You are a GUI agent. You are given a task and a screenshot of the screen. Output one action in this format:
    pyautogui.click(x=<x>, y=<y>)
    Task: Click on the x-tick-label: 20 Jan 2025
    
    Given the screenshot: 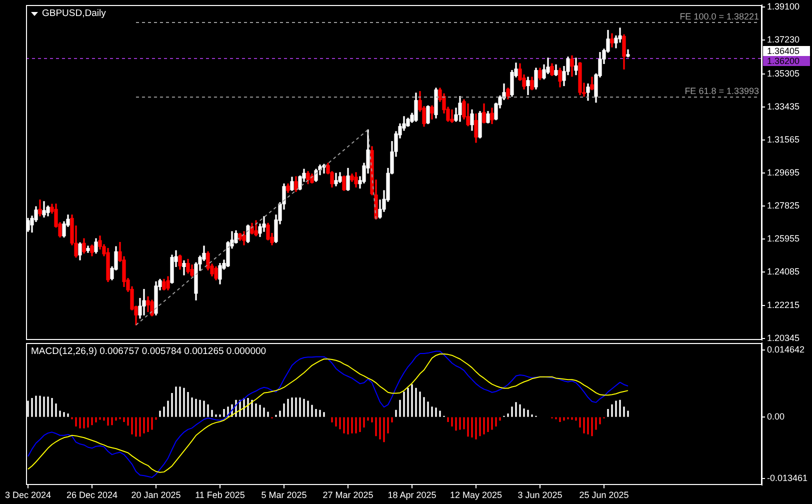 What is the action you would take?
    pyautogui.click(x=156, y=495)
    